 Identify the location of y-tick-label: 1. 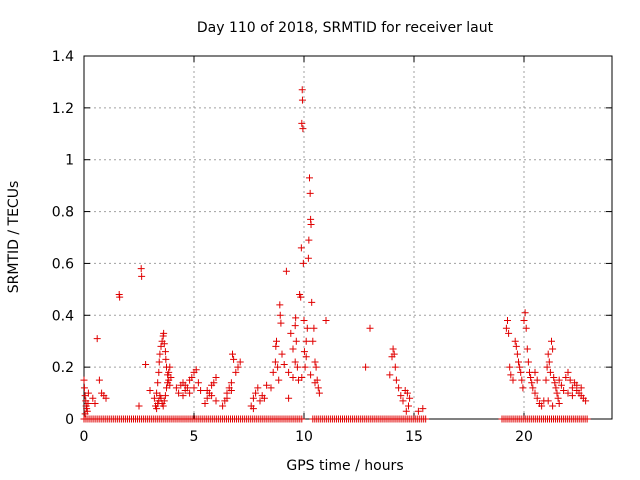
(69, 161).